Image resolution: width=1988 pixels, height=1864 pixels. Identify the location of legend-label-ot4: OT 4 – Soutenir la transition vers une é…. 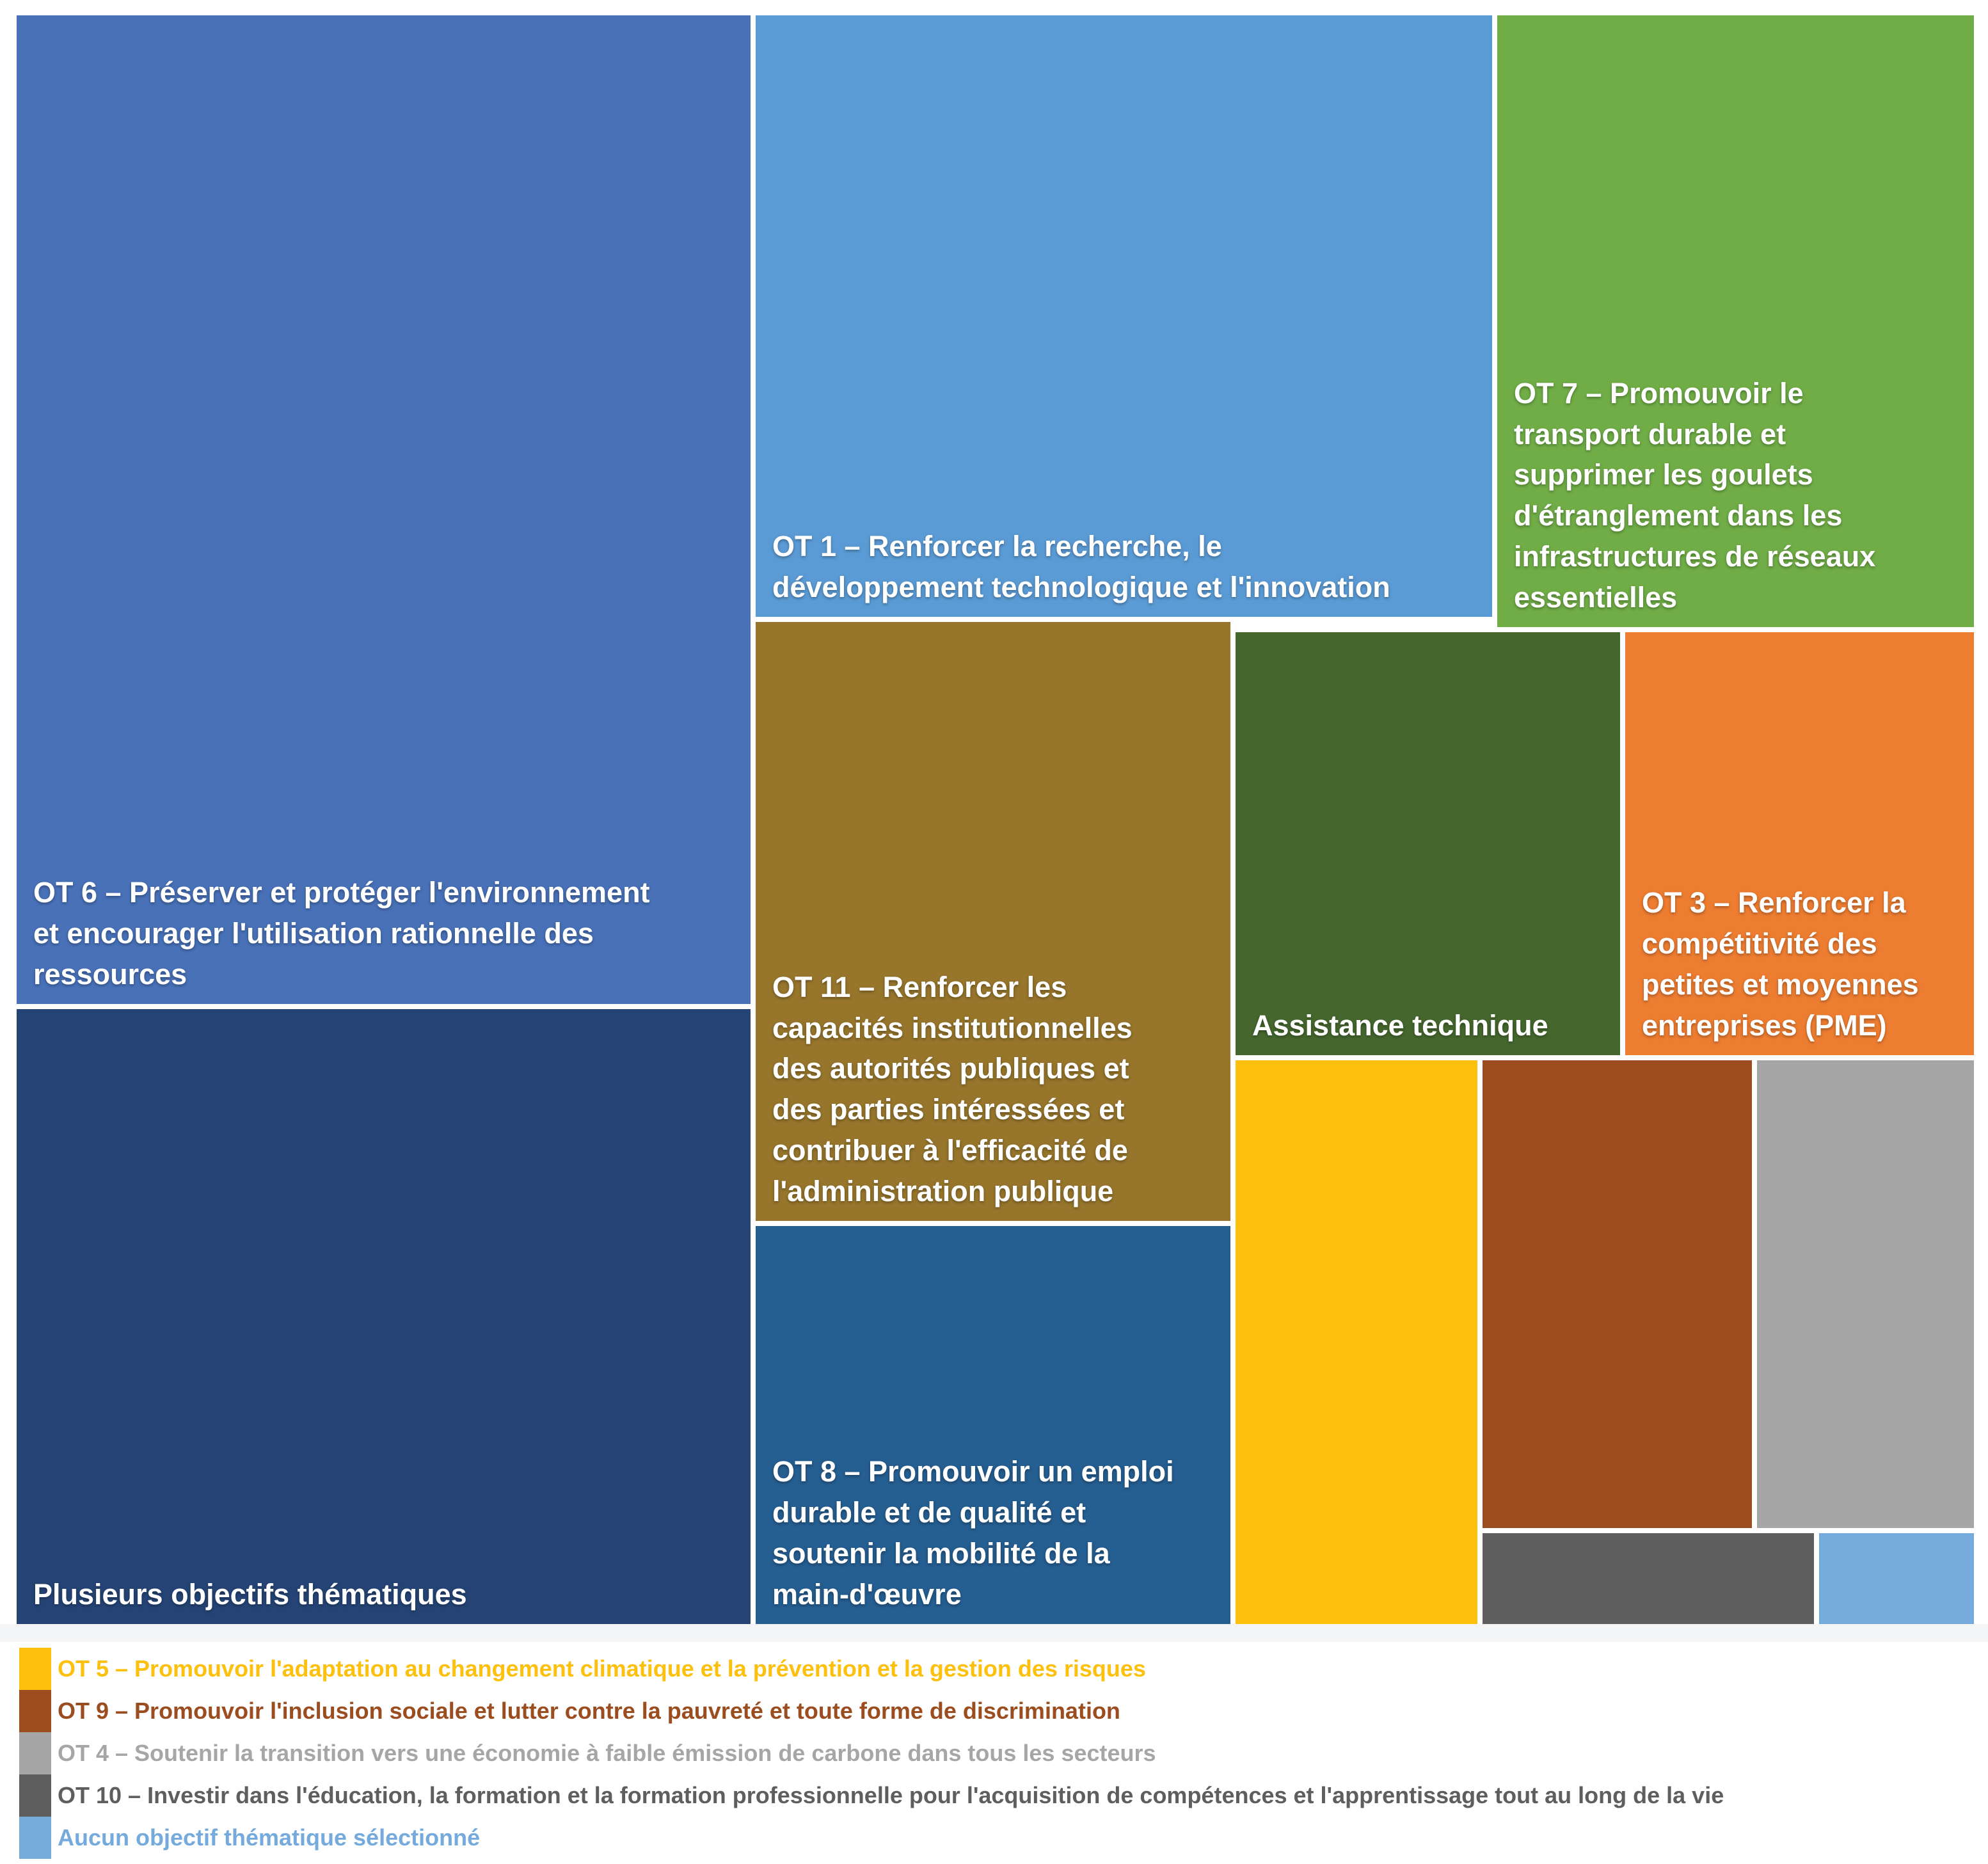
(607, 1753).